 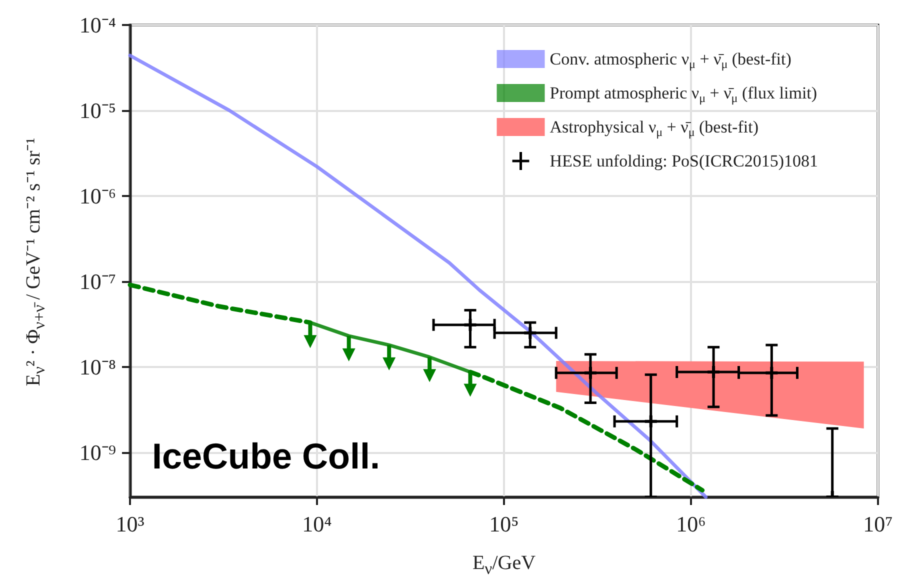 What do you see at coordinates (97, 110) in the screenshot?
I see `y-tick-label: 10⁻⁵` at bounding box center [97, 110].